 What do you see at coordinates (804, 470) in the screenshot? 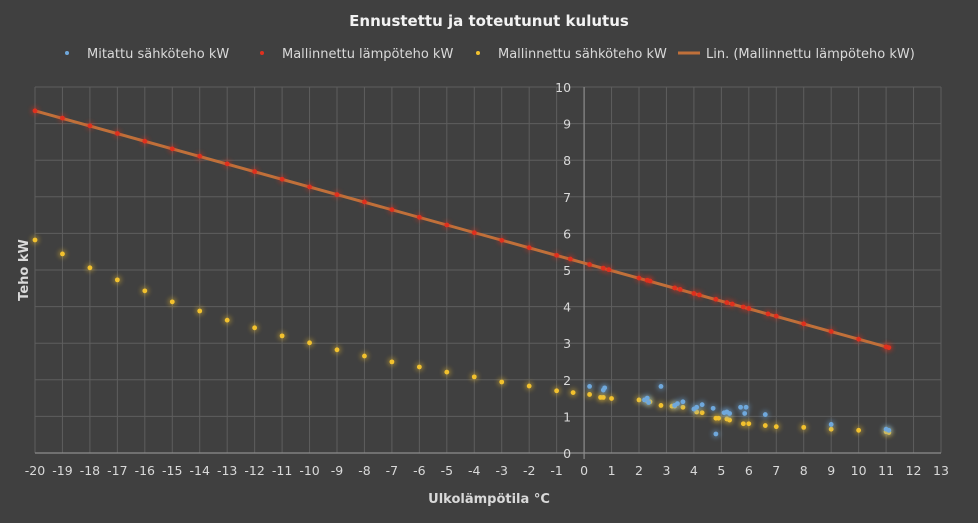
I see `x-tick-label: 8` at bounding box center [804, 470].